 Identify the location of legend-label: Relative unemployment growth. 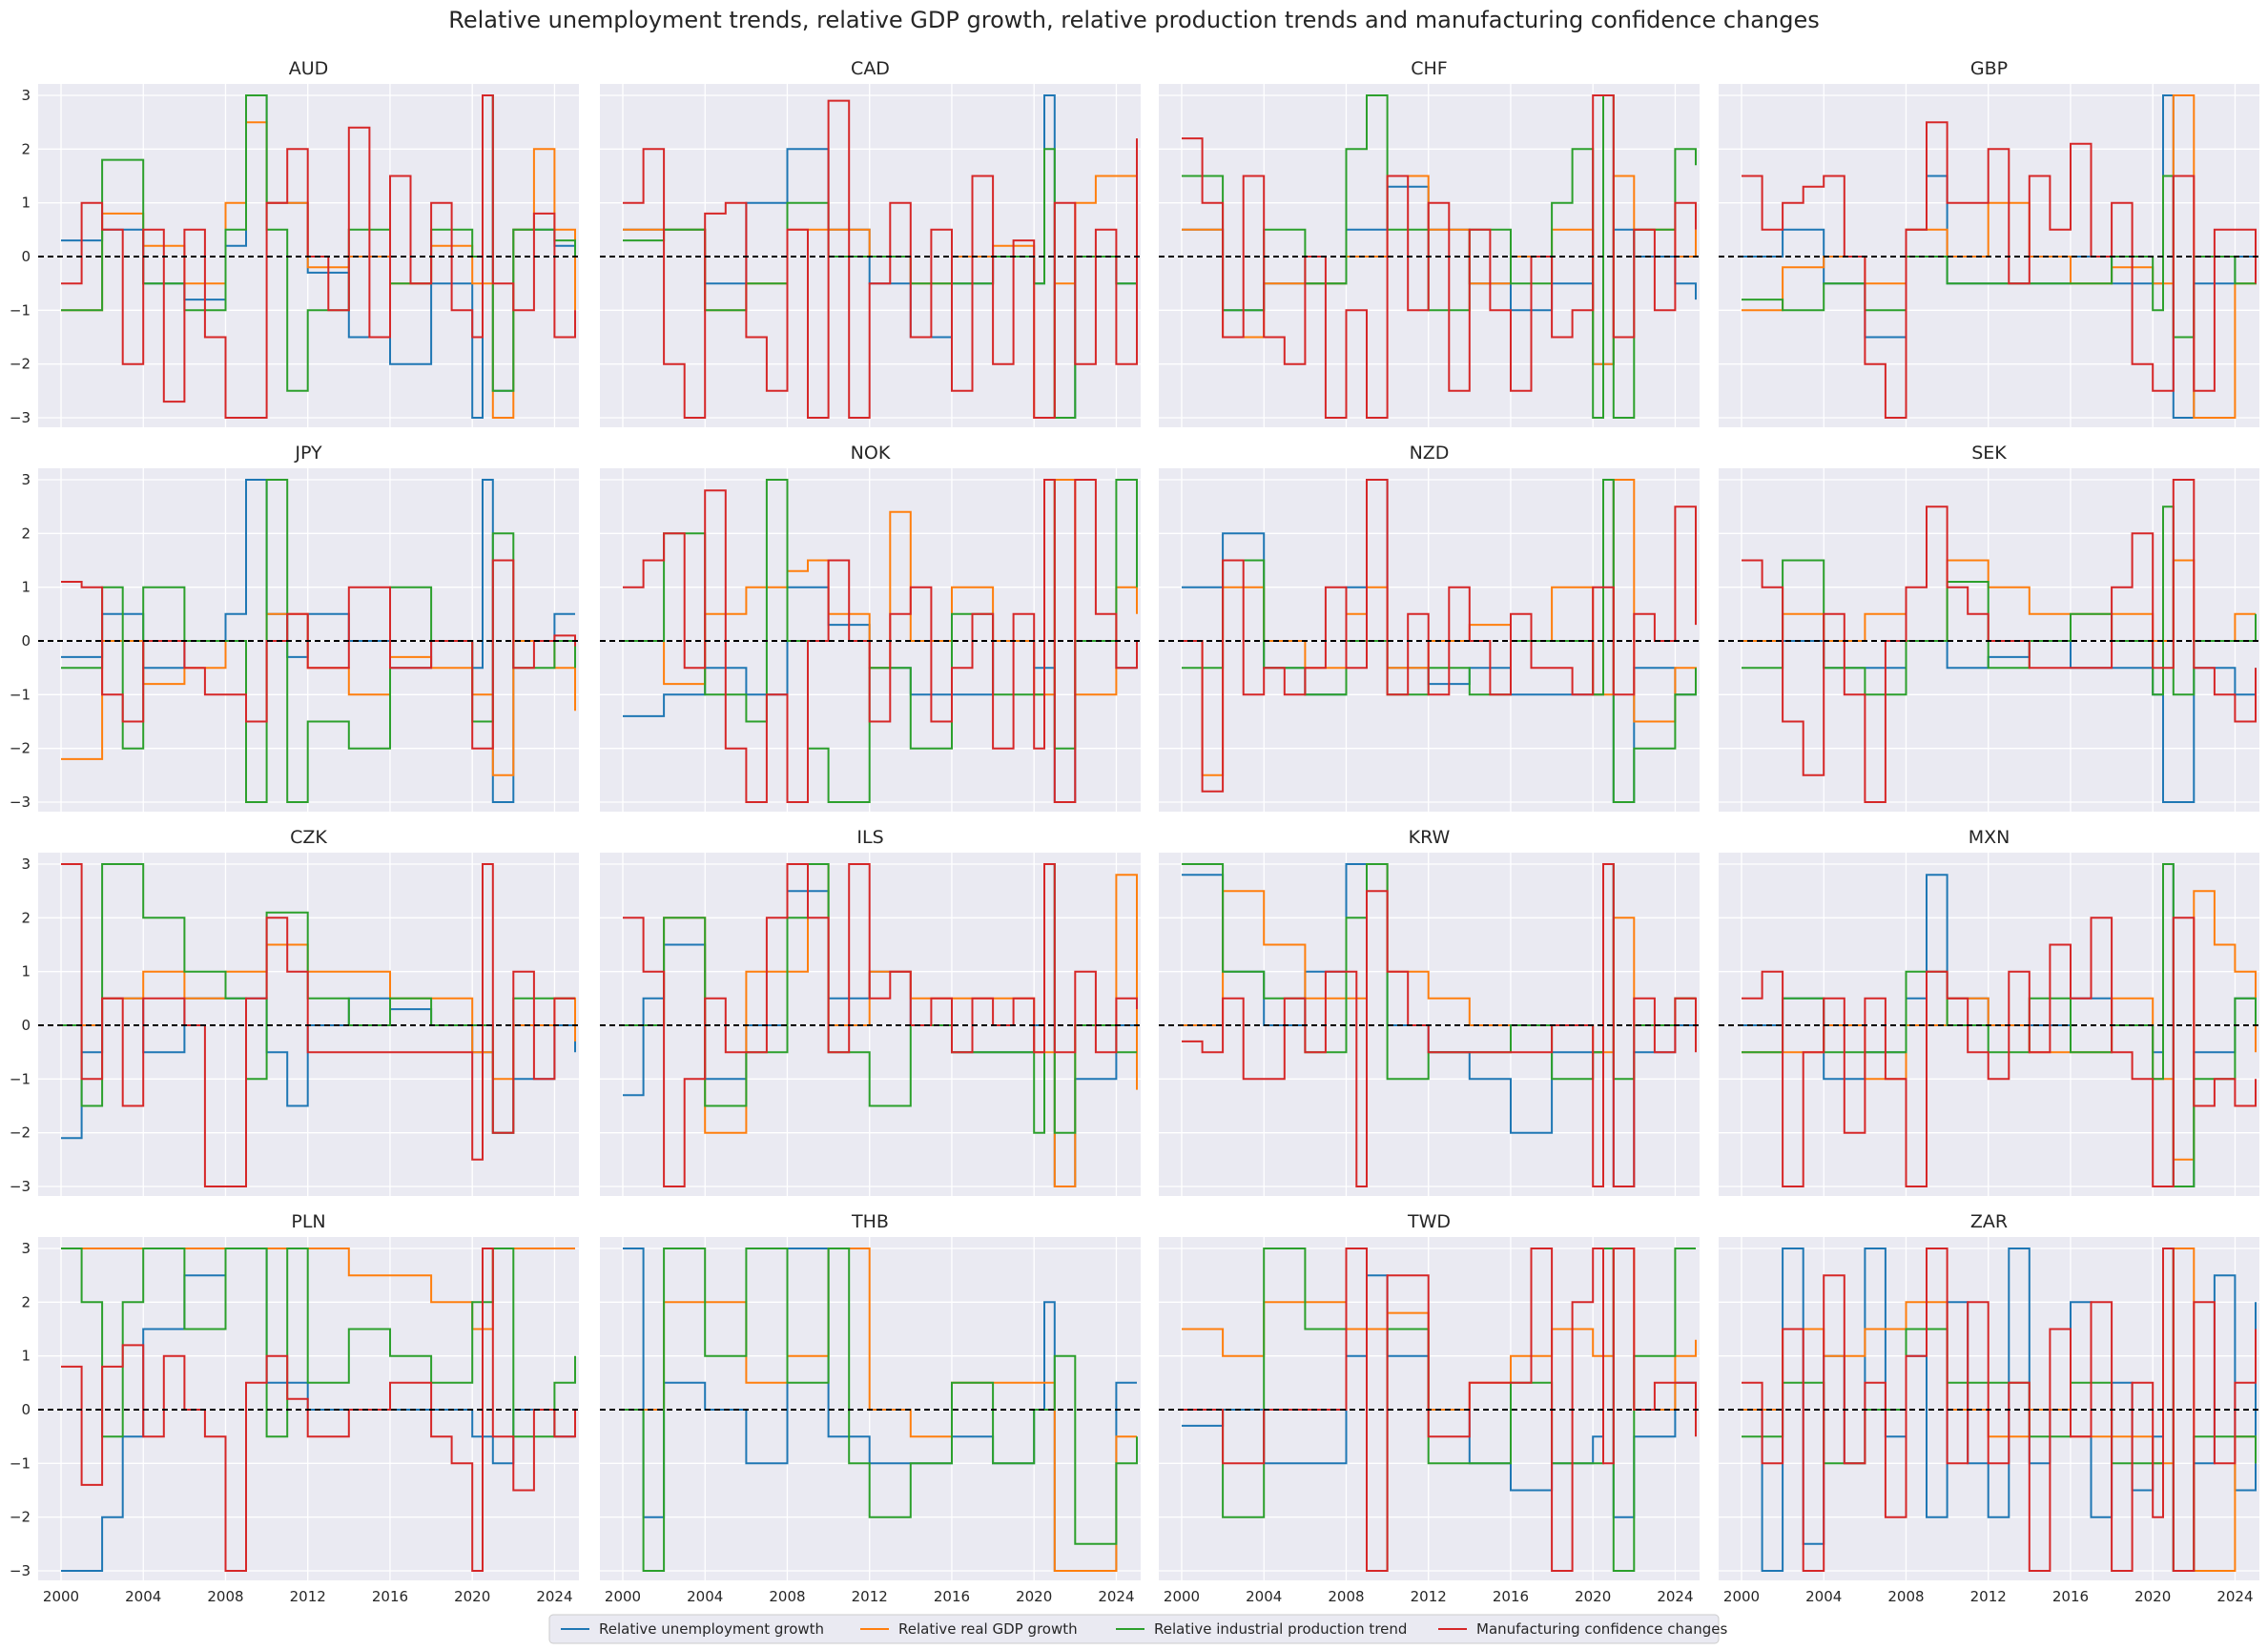
(712, 1629).